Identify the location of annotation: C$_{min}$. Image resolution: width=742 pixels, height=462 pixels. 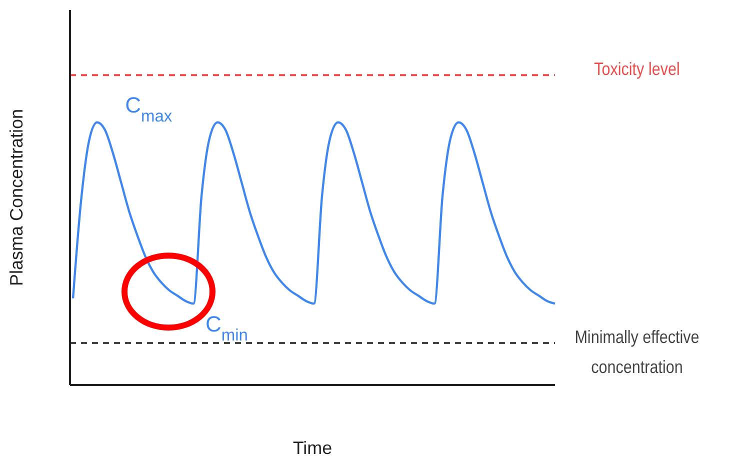
(227, 328).